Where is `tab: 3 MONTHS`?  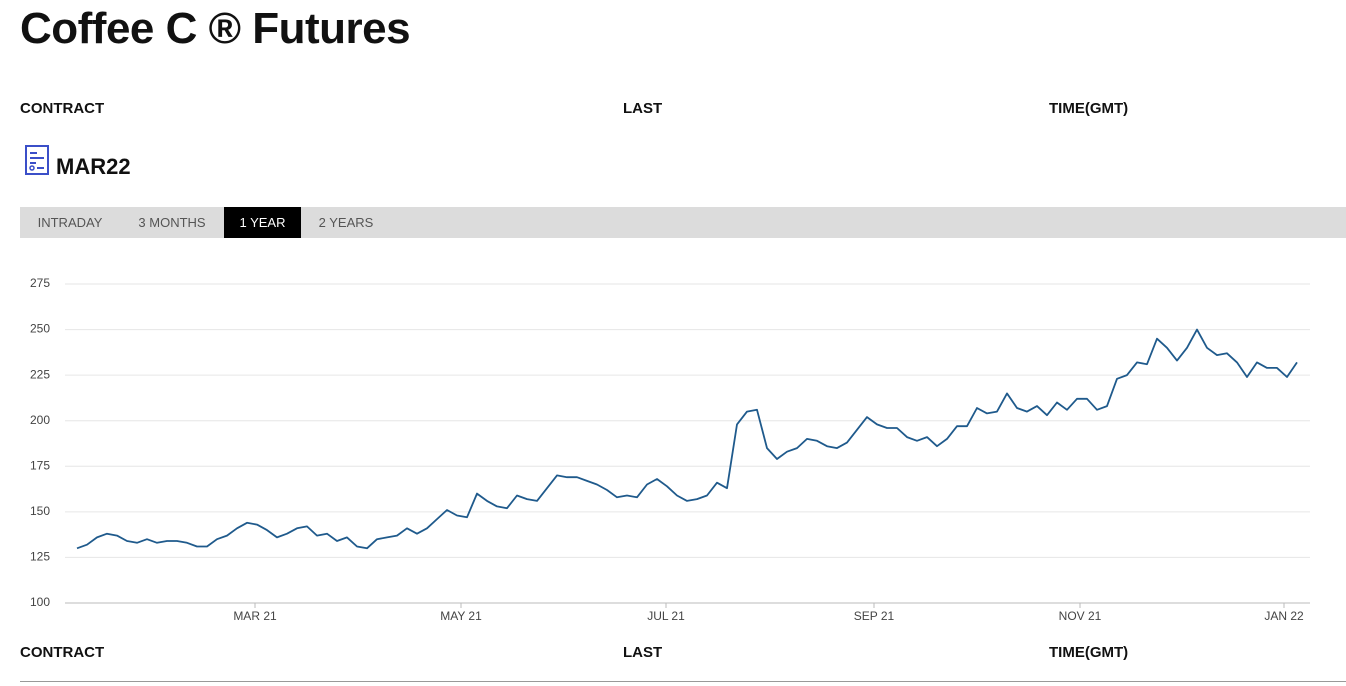 tab: 3 MONTHS is located at coordinates (172, 222).